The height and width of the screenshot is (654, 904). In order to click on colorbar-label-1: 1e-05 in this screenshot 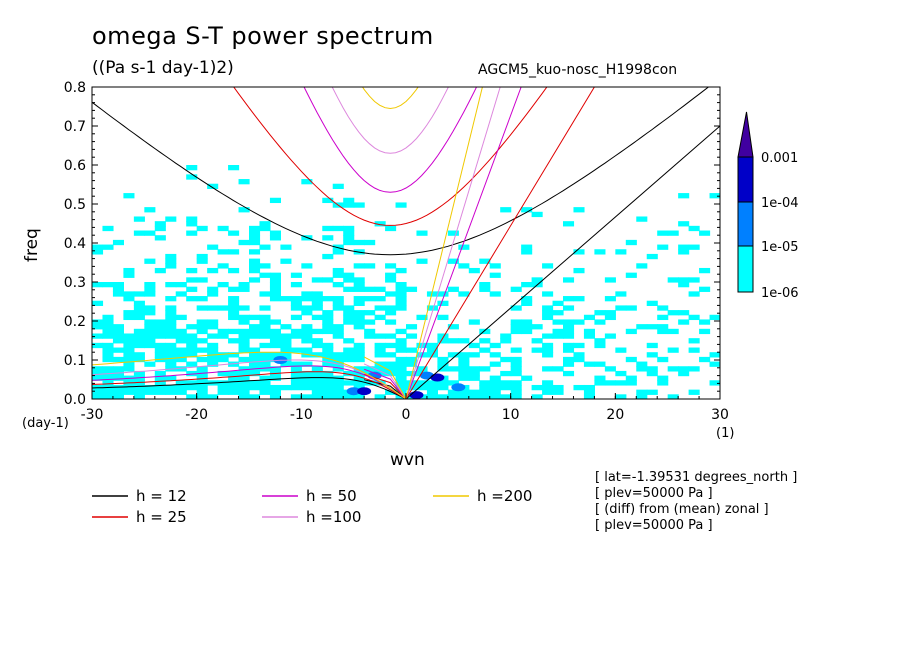, I will do `click(780, 247)`.